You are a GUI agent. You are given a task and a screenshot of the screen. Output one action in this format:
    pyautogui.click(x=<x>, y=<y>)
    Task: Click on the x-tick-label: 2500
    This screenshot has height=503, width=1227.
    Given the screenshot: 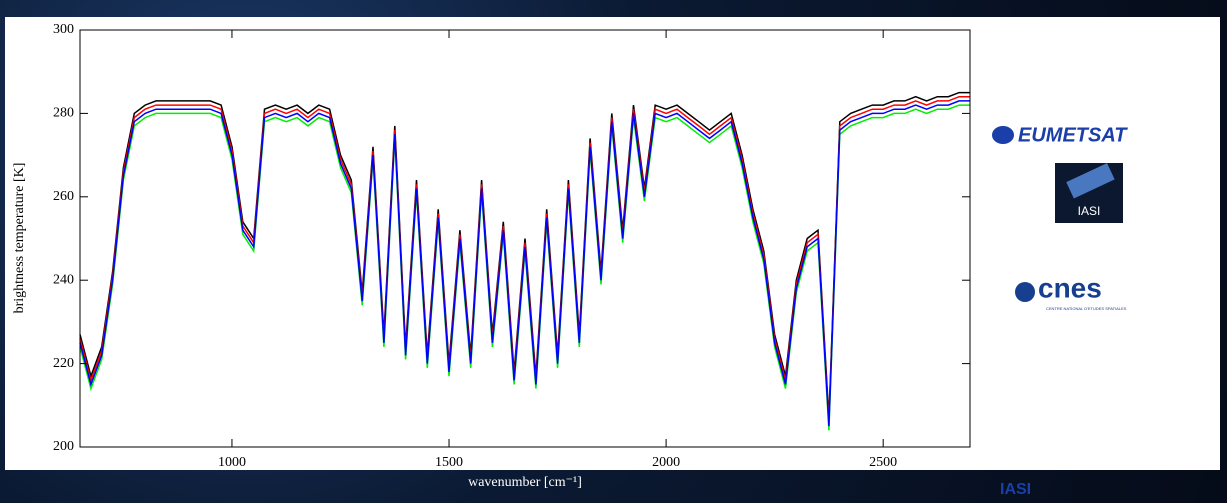 What is the action you would take?
    pyautogui.click(x=883, y=462)
    